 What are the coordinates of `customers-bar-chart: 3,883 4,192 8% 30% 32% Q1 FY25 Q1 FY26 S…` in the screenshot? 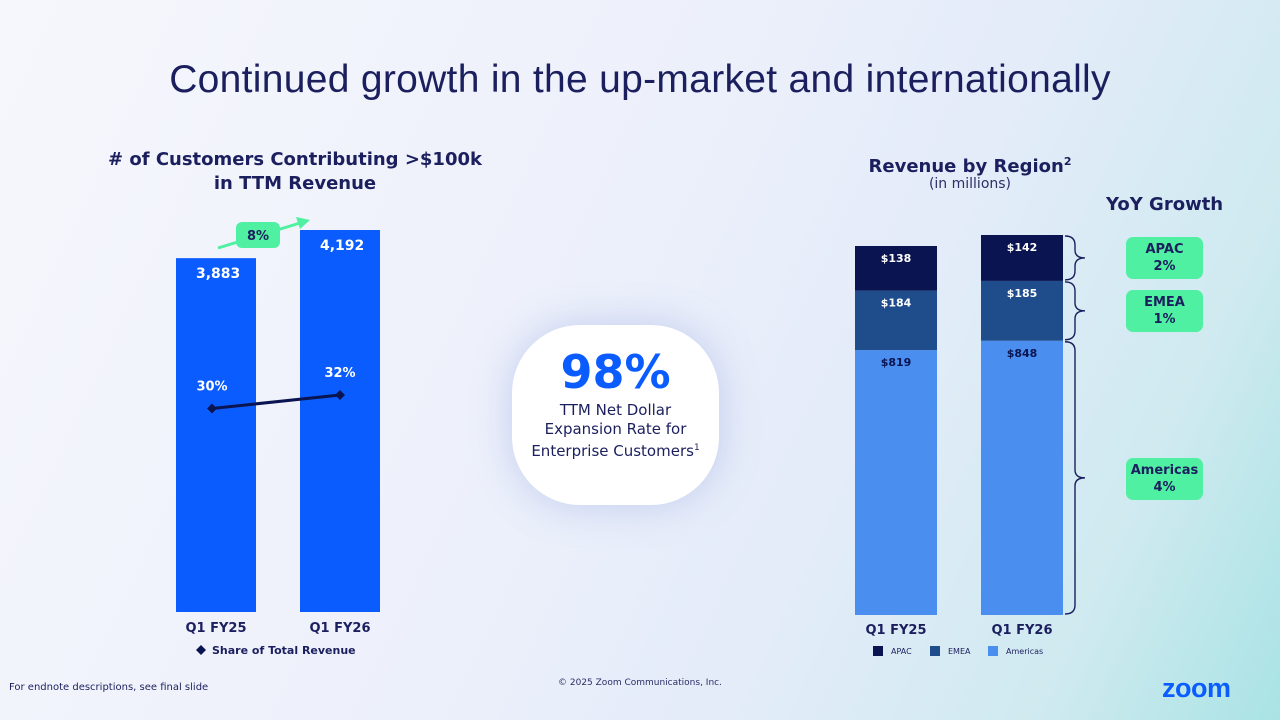 It's located at (278, 437).